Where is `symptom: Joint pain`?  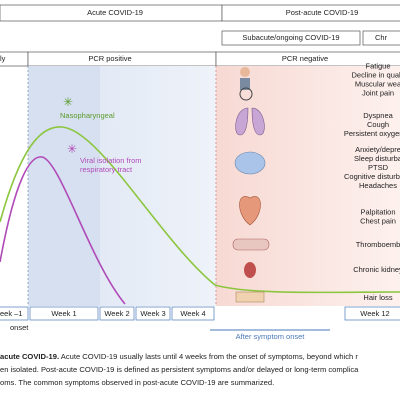 symptom: Joint pain is located at coordinates (378, 92).